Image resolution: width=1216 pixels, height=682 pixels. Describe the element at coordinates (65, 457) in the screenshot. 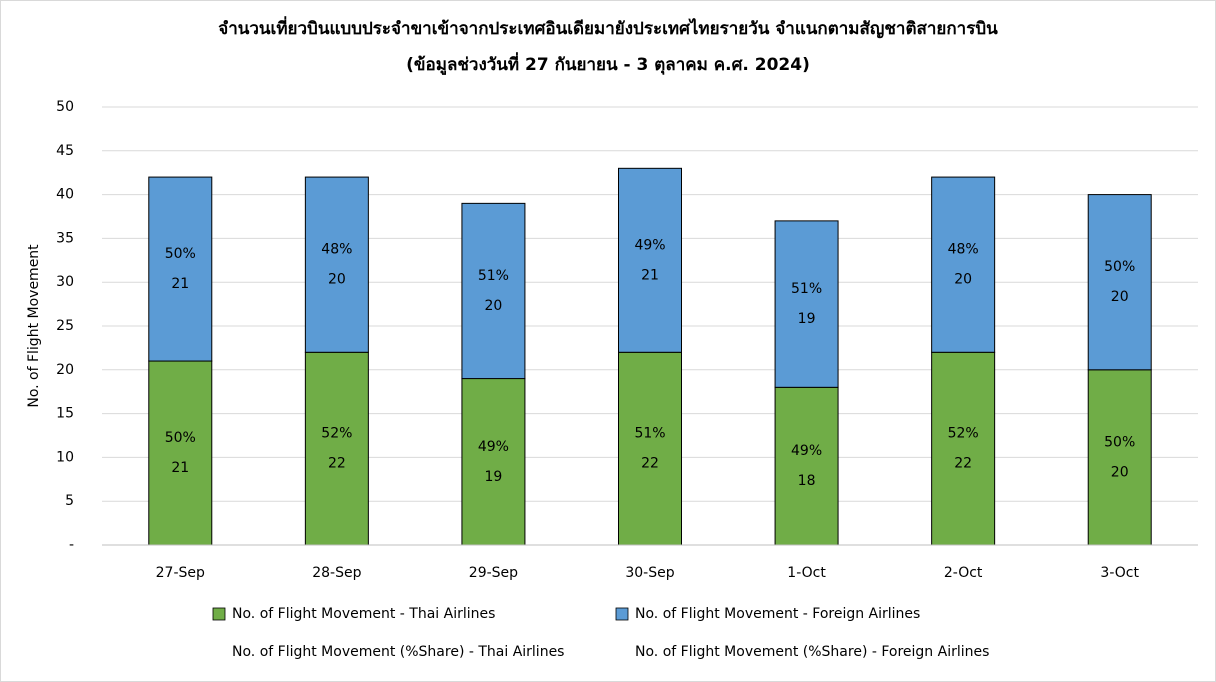

I see `y-tick-label: 10` at that location.